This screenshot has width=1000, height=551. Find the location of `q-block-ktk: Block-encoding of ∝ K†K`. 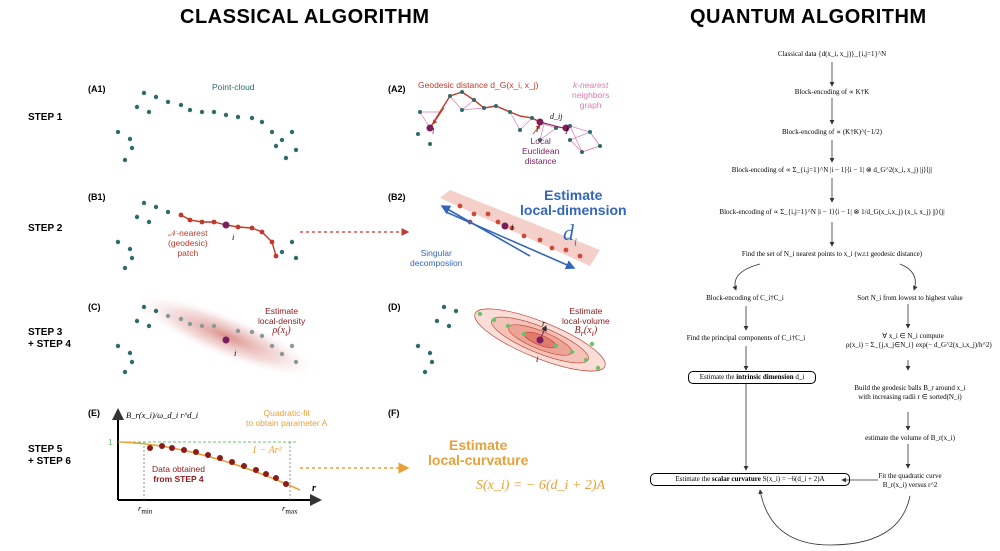

q-block-ktk: Block-encoding of ∝ K†K is located at coordinates (832, 92).